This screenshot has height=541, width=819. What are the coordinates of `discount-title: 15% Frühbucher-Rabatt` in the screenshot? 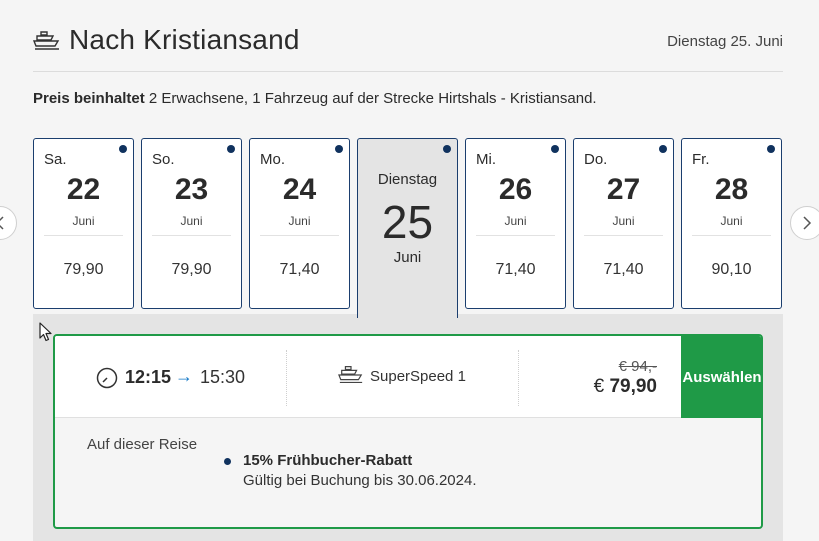 It's located at (328, 460).